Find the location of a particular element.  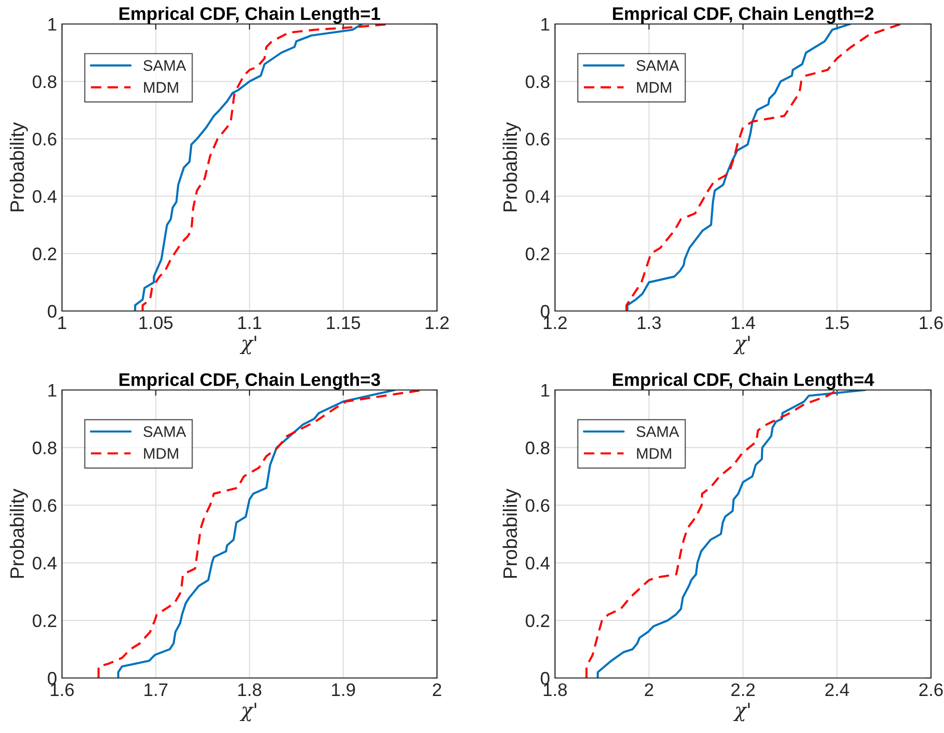

chart-title: Emprical CDF, Chain Length=2 is located at coordinates (743, 15).